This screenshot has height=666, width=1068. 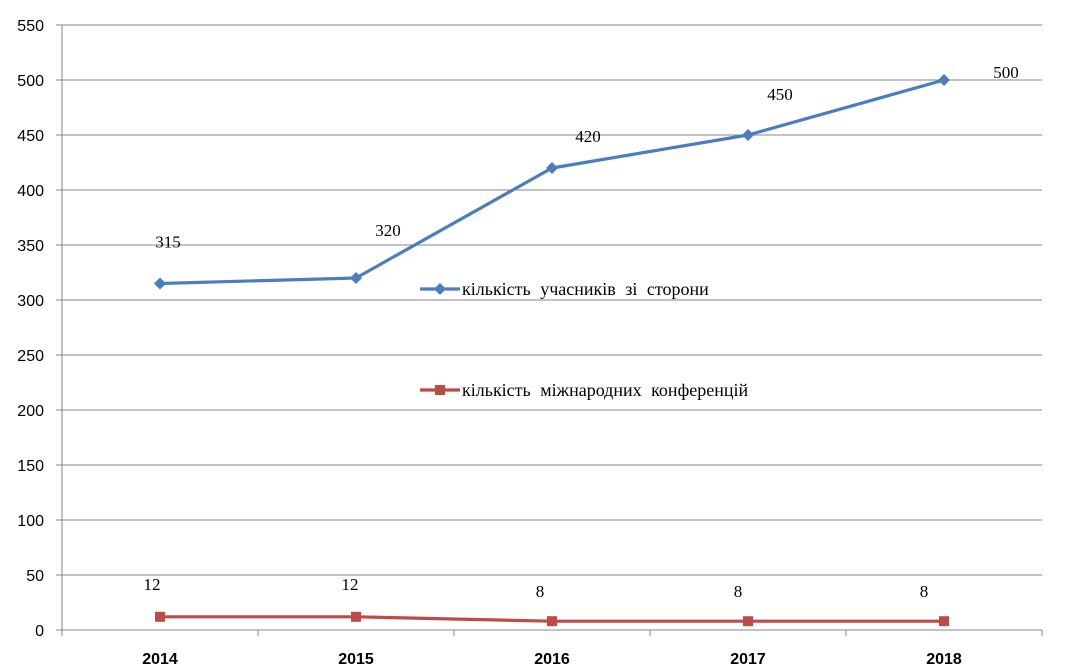 I want to click on y-tick-label: 350, so click(x=30, y=246).